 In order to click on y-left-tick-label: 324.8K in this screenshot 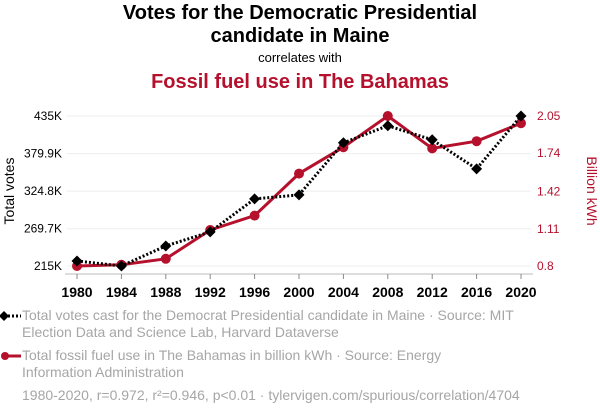, I will do `click(43, 191)`.